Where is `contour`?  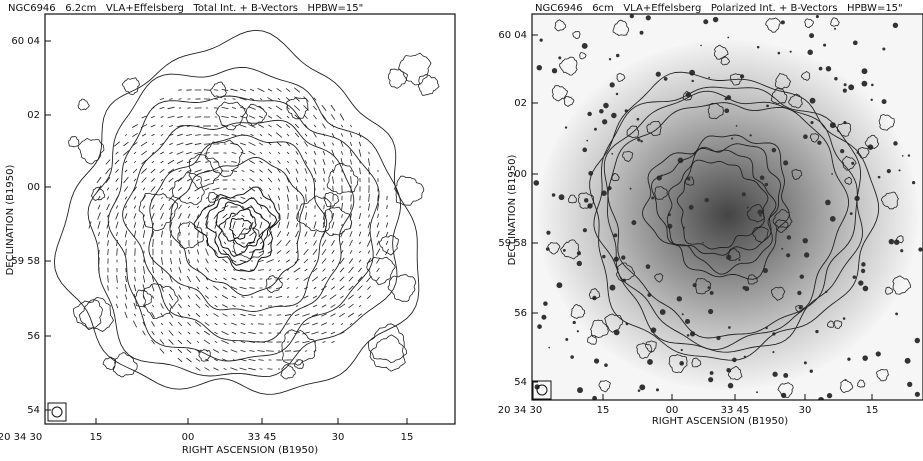
contour is located at coordinates (381, 270).